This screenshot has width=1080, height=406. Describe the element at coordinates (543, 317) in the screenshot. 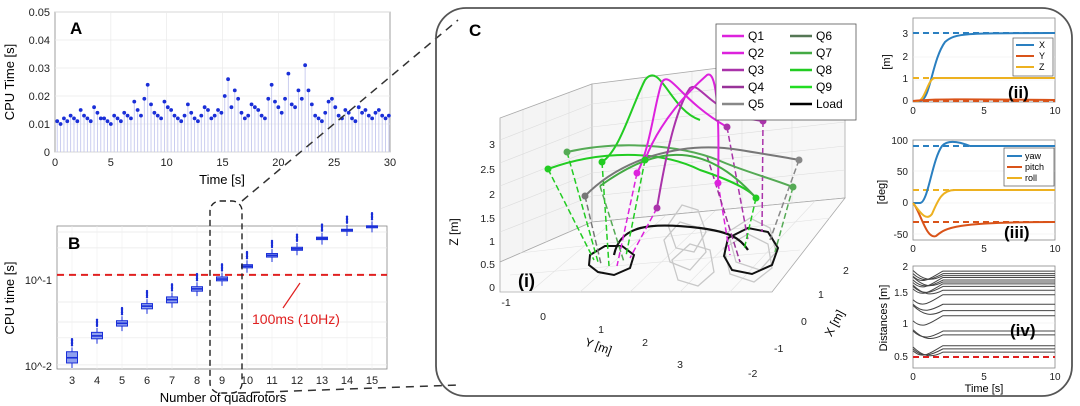

I see `c-ytick: 0` at that location.